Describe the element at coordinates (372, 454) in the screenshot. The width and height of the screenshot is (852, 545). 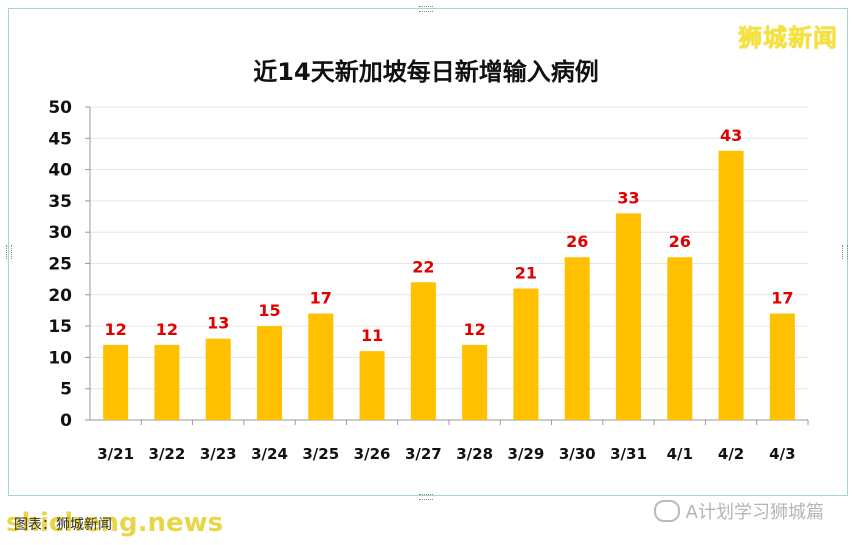
I see `x-tick-label: 3/26` at that location.